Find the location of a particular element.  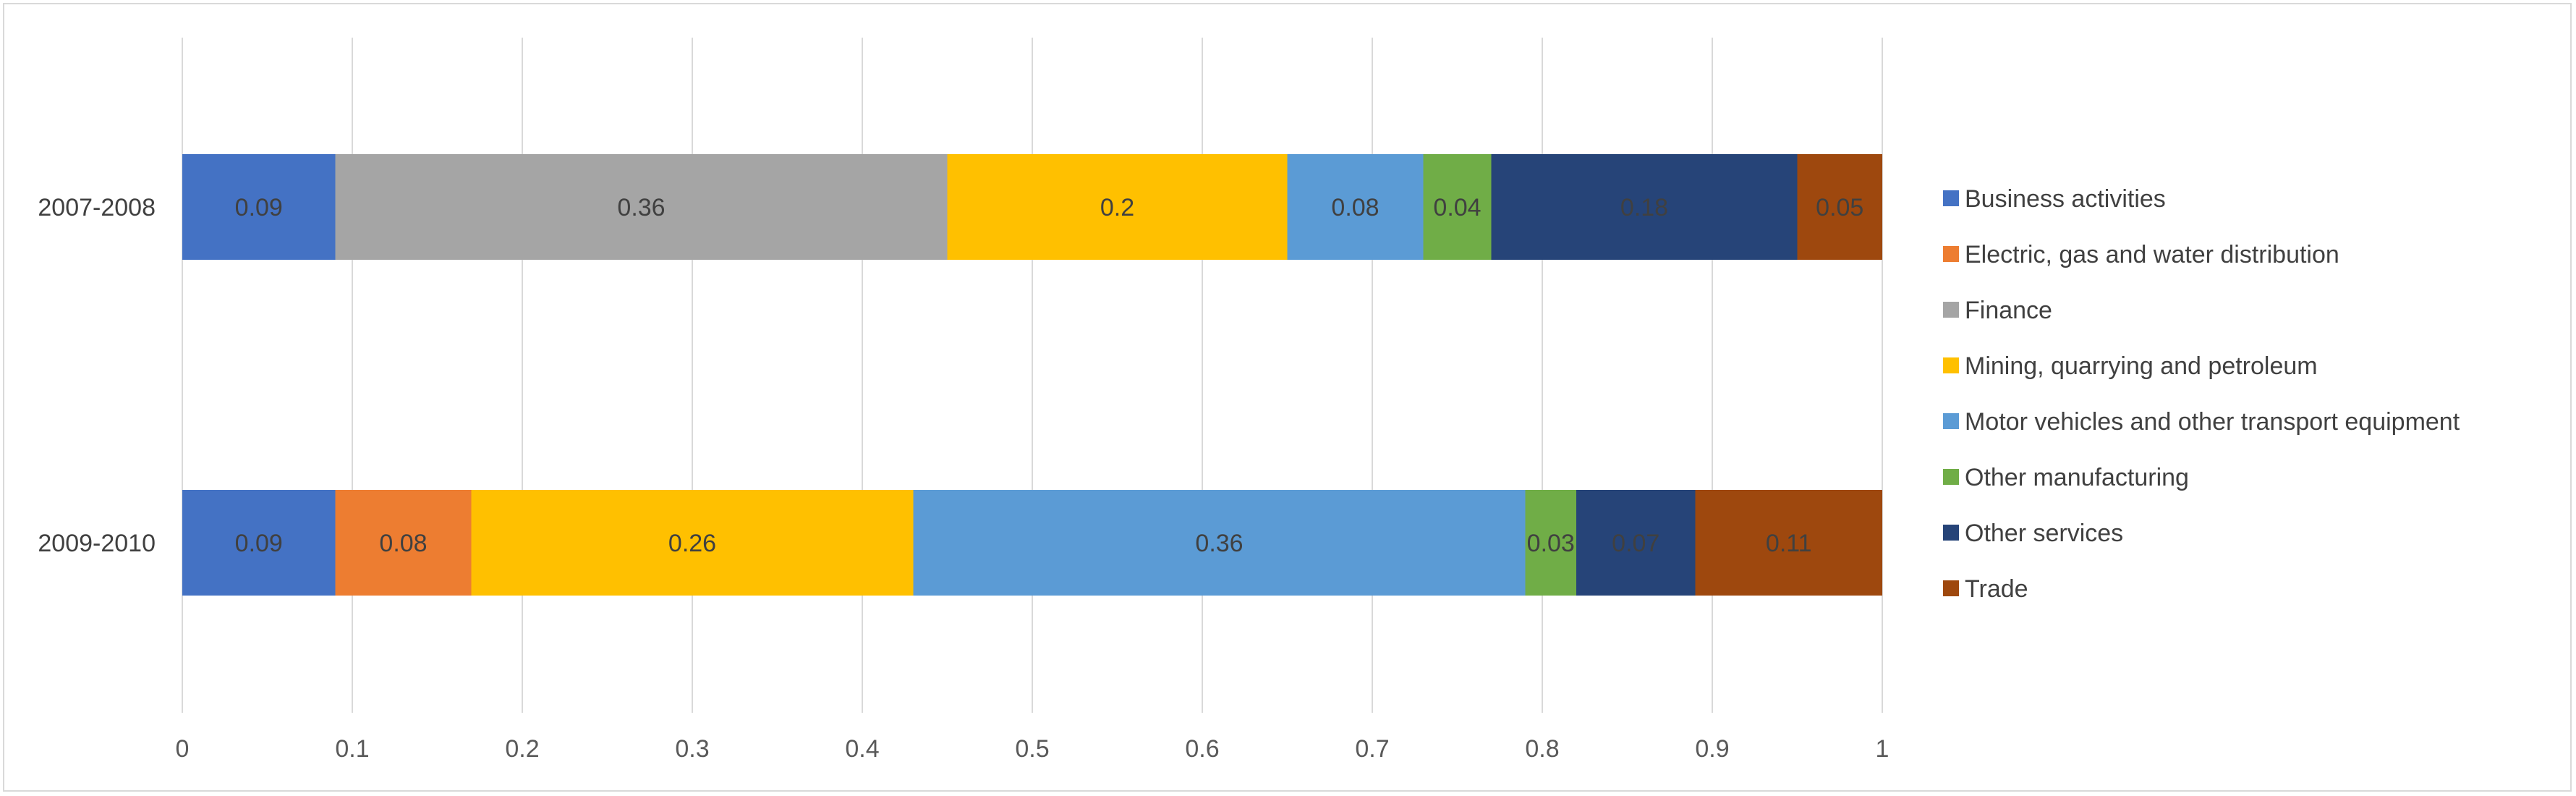

category-label: 2009-2010 is located at coordinates (97, 543).